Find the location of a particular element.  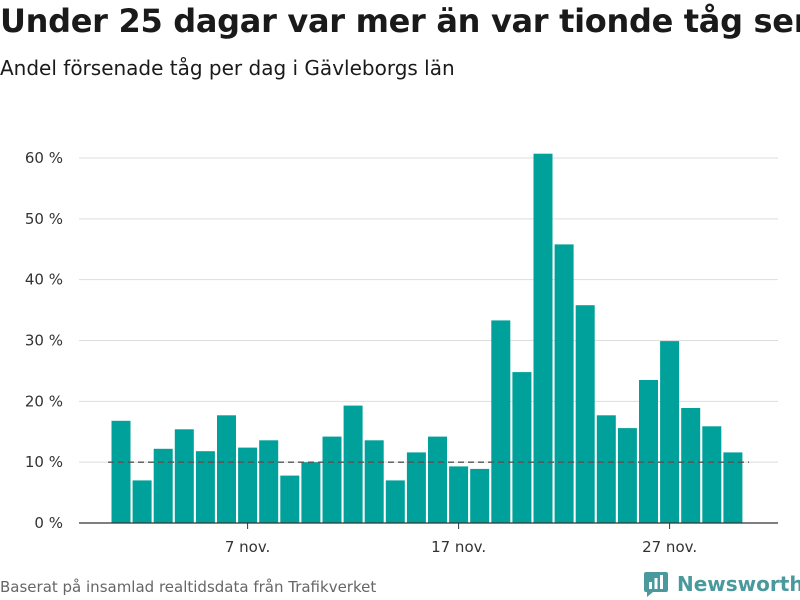

newsworthy-logo: Newsworthy is located at coordinates (721, 584).